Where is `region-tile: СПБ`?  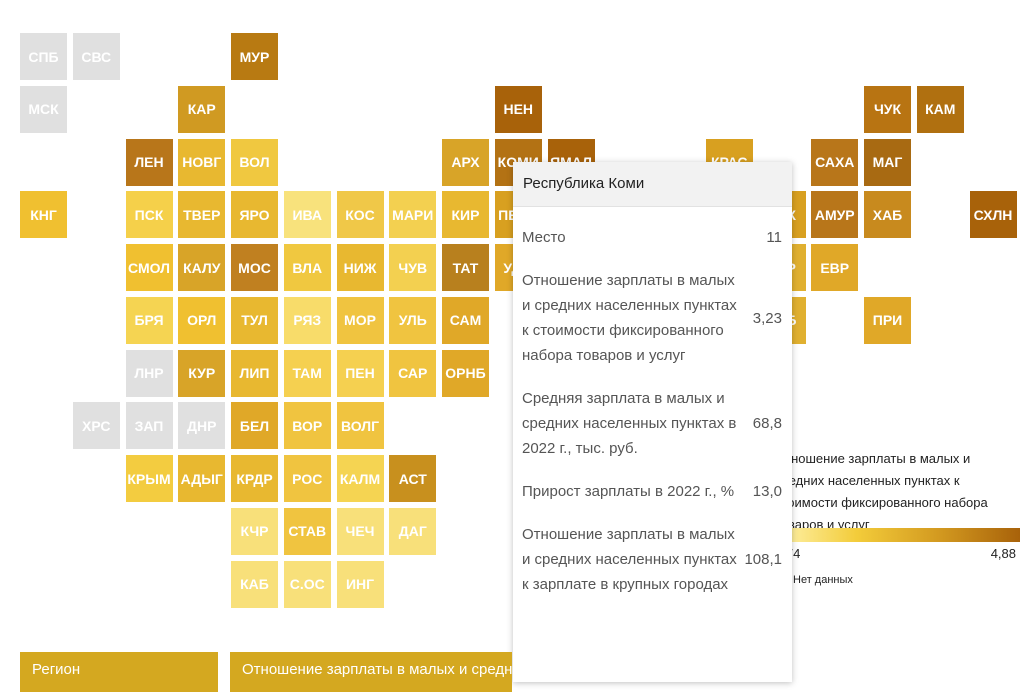
region-tile: СПБ is located at coordinates (43, 56).